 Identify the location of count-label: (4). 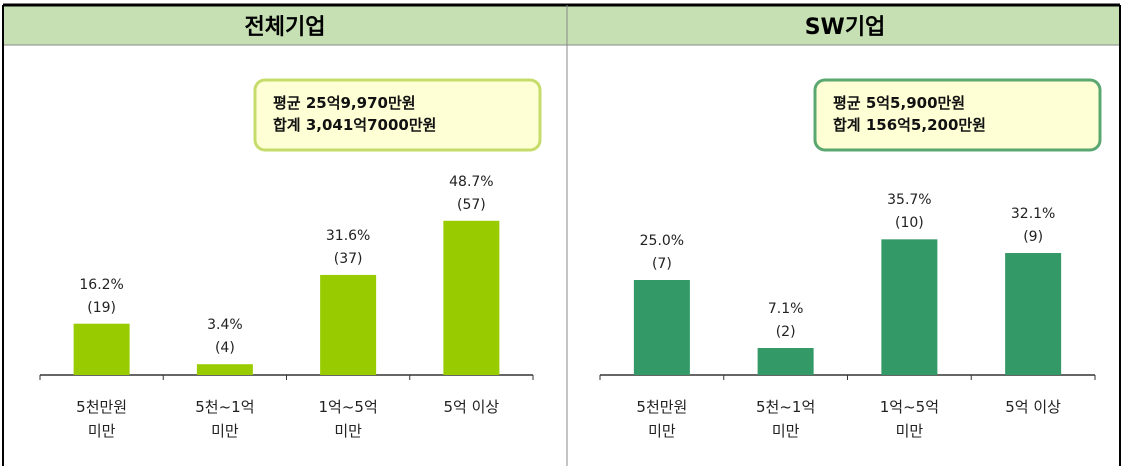
(224, 348).